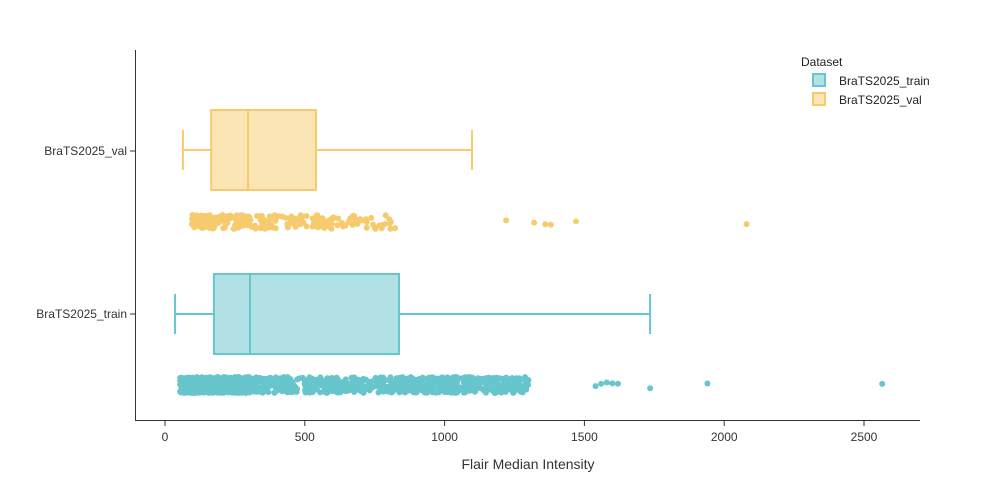 The width and height of the screenshot is (1000, 500). Describe the element at coordinates (81, 314) in the screenshot. I see `y-tick-label: BraTS2025_train` at that location.